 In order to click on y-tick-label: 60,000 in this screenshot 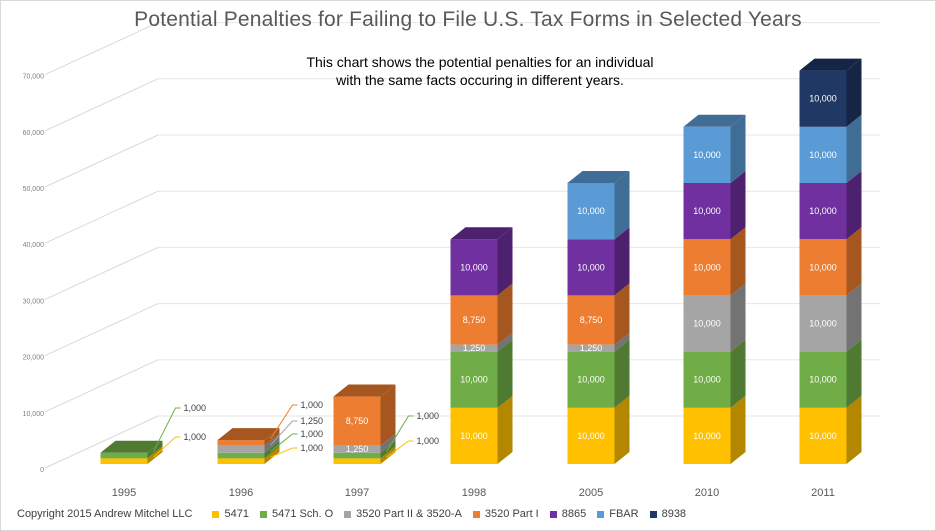, I will do `click(34, 133)`.